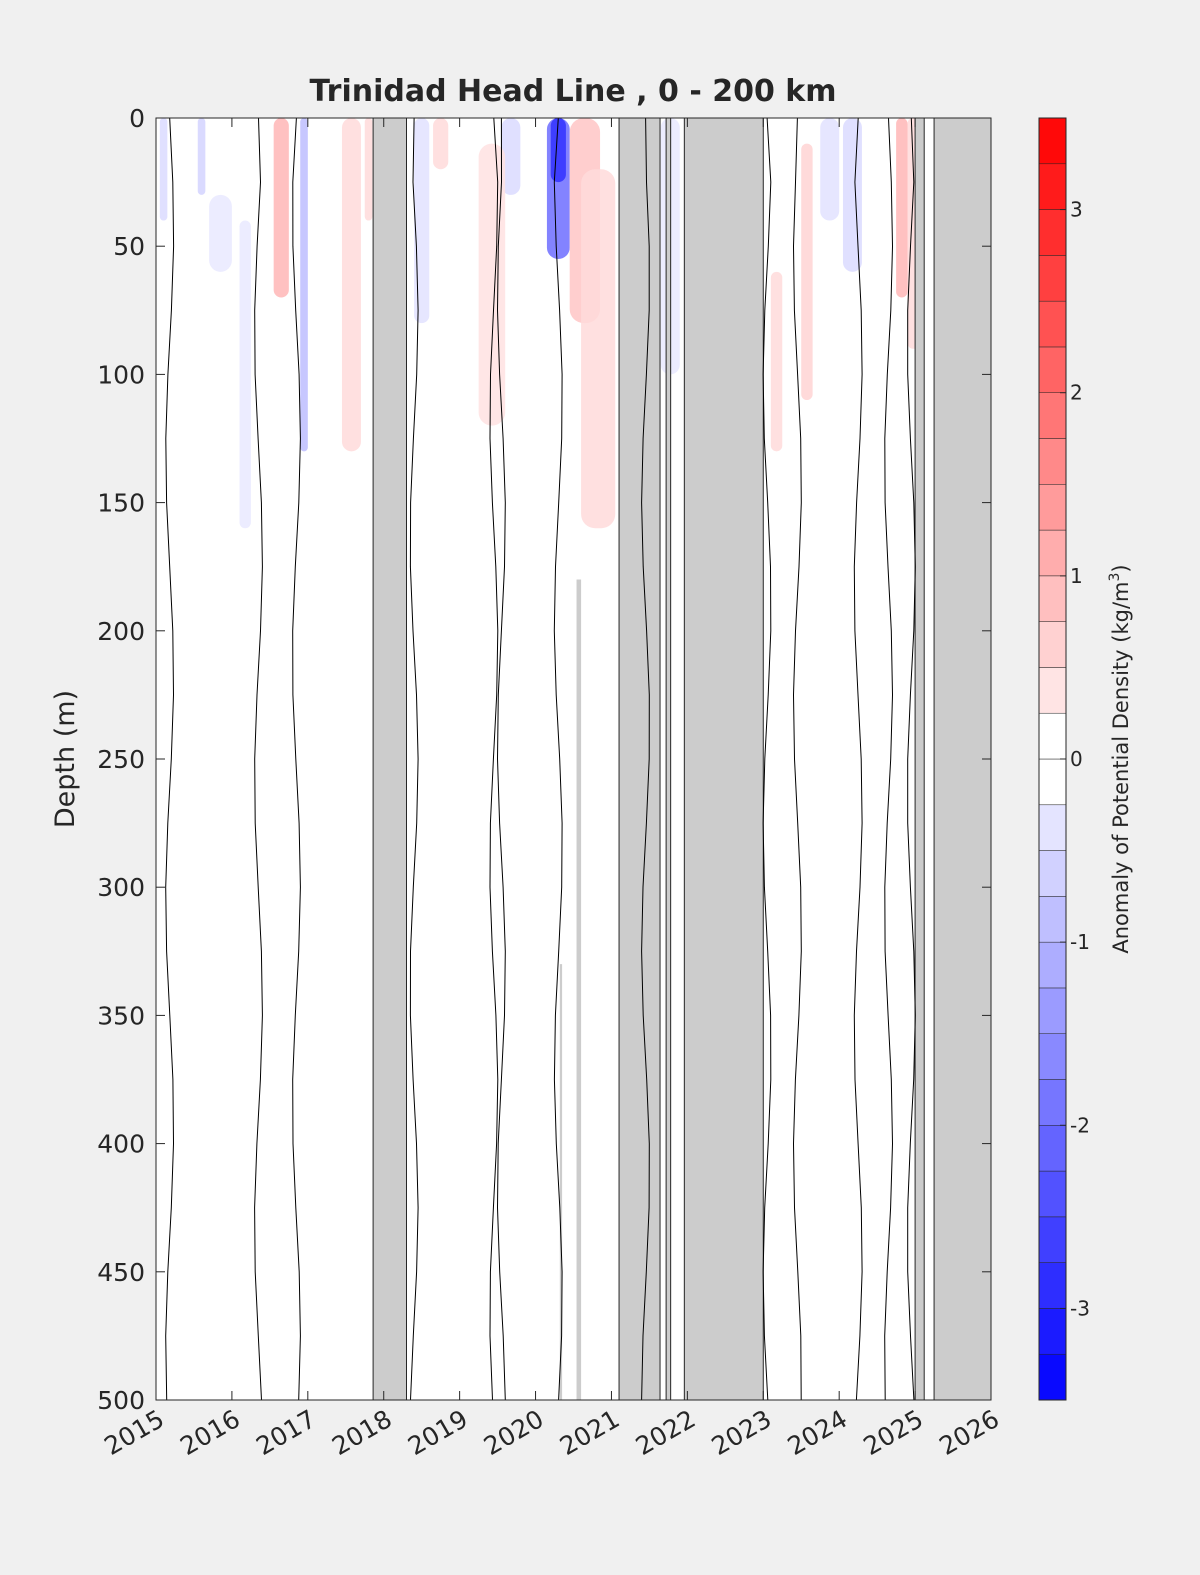 The image size is (1200, 1575). Describe the element at coordinates (121, 631) in the screenshot. I see `y-tick-label: 200` at that location.